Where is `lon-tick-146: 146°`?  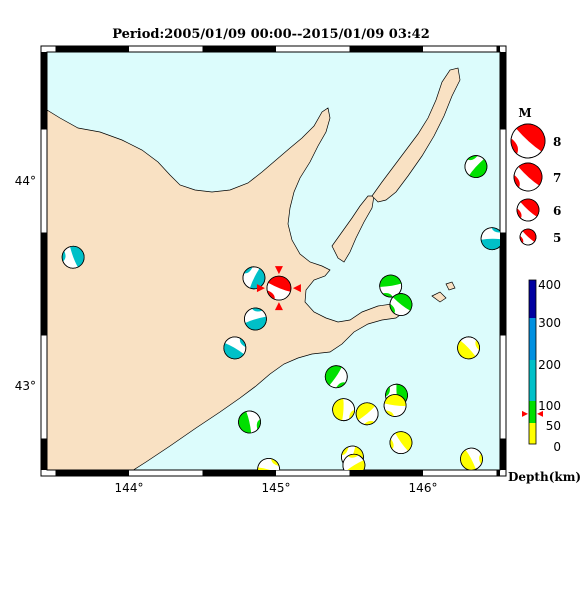 lon-tick-146: 146° is located at coordinates (423, 488).